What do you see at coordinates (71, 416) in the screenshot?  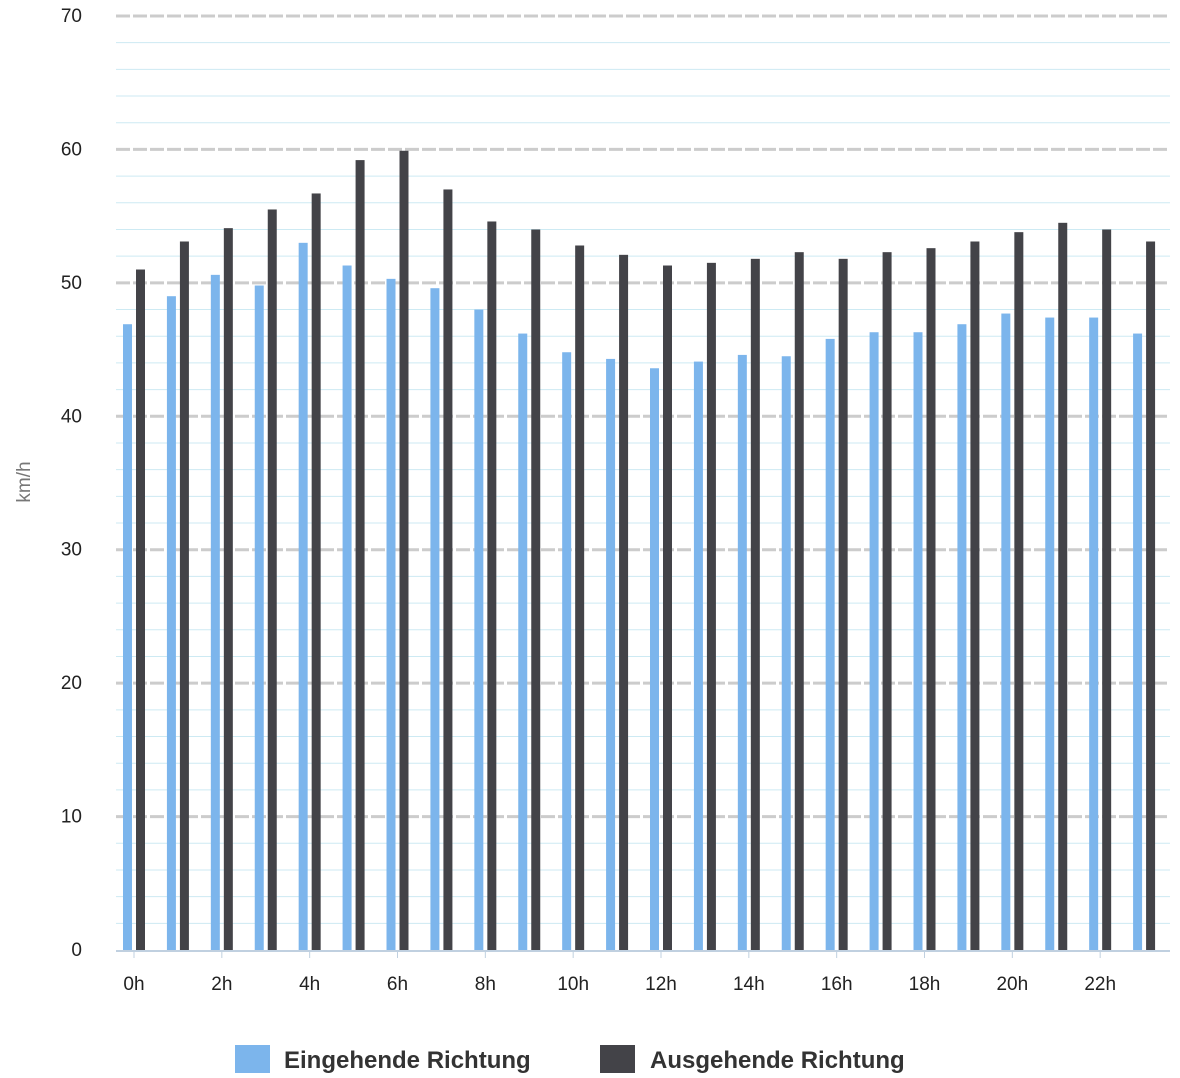 I see `y-tick-label: 40` at bounding box center [71, 416].